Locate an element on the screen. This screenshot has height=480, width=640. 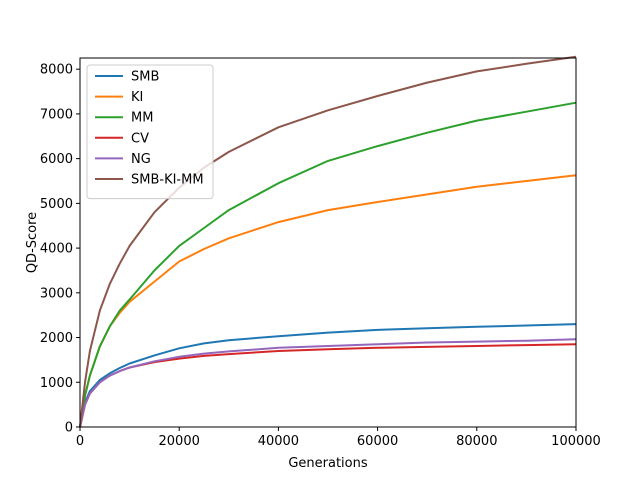
legend-box is located at coordinates (150, 132).